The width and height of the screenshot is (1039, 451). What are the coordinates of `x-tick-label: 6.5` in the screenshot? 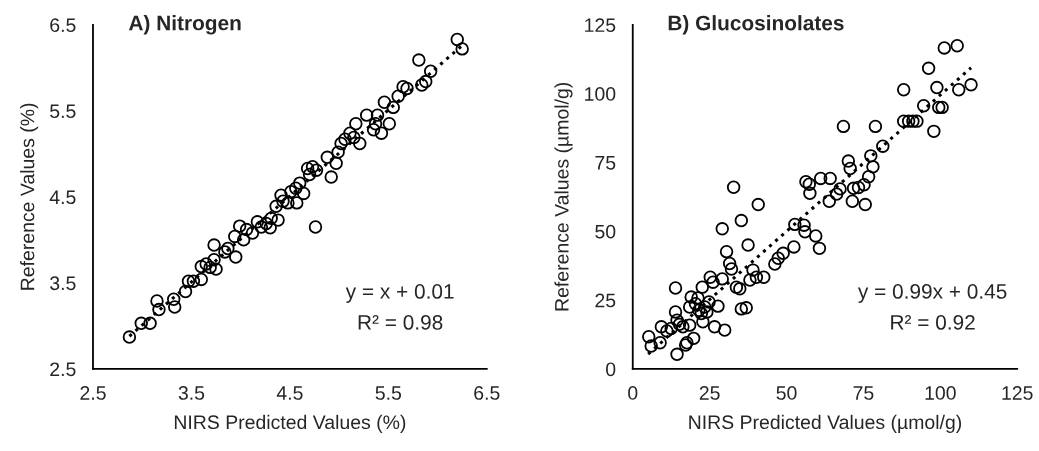 It's located at (487, 393).